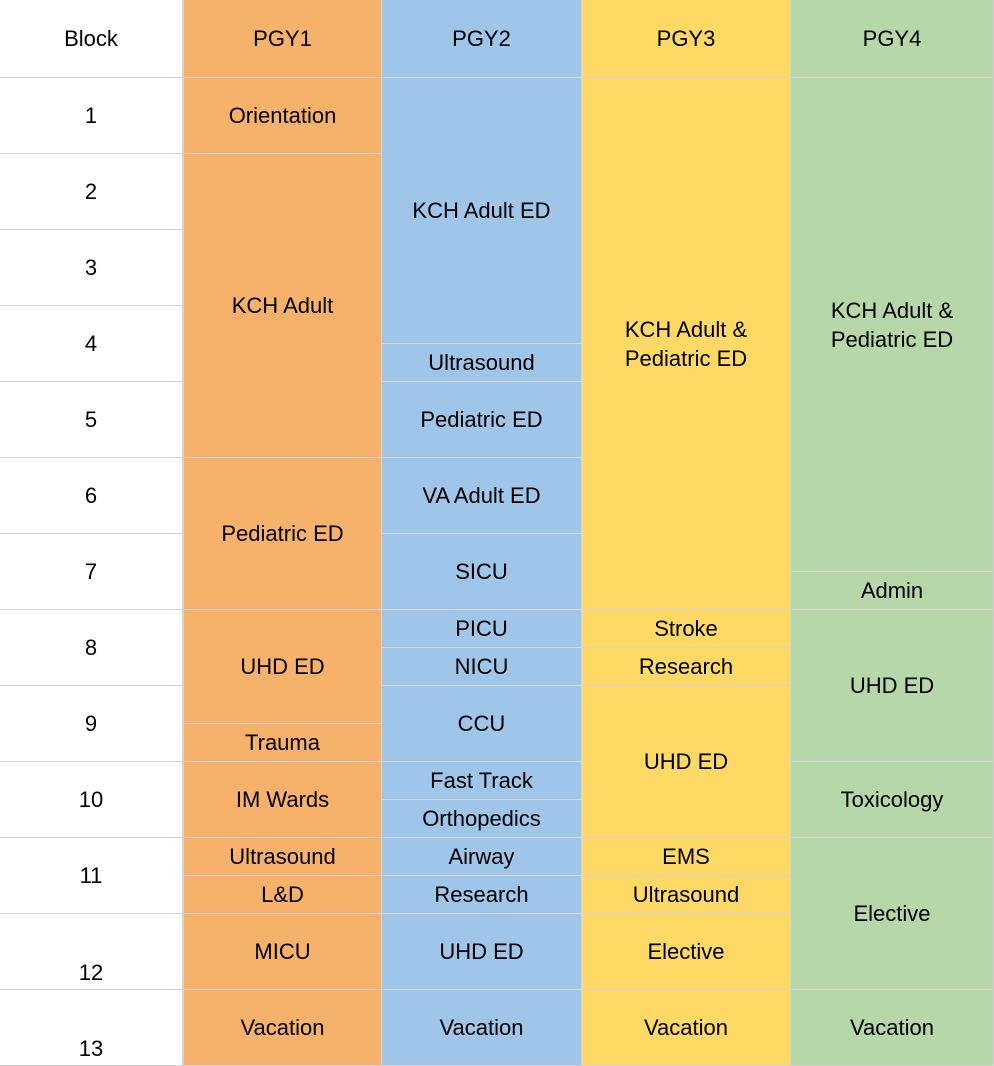 Image resolution: width=994 pixels, height=1066 pixels. Describe the element at coordinates (482, 496) in the screenshot. I see `rotation-pgy2: VA Adult ED` at that location.